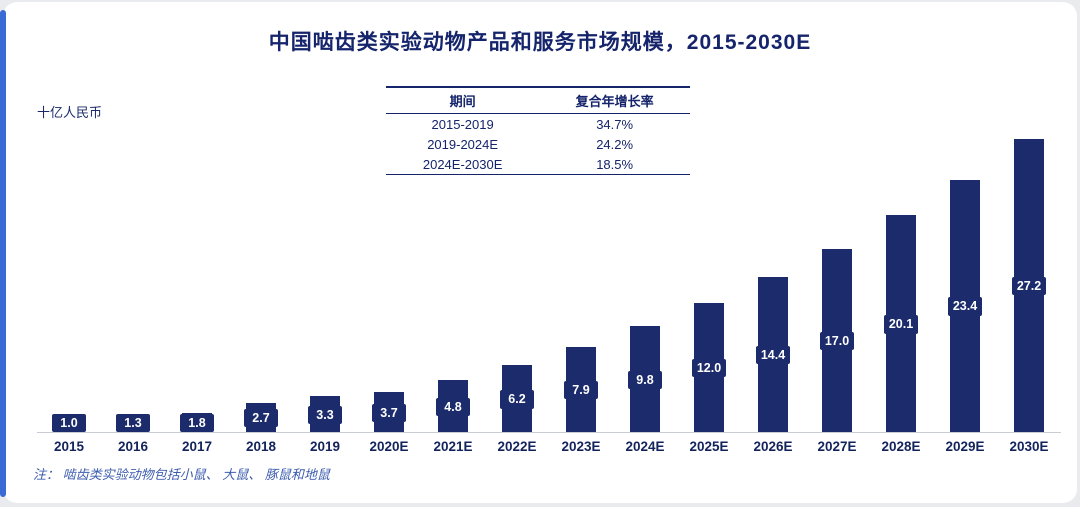  I want to click on bar-value-label: 14.4, so click(773, 355).